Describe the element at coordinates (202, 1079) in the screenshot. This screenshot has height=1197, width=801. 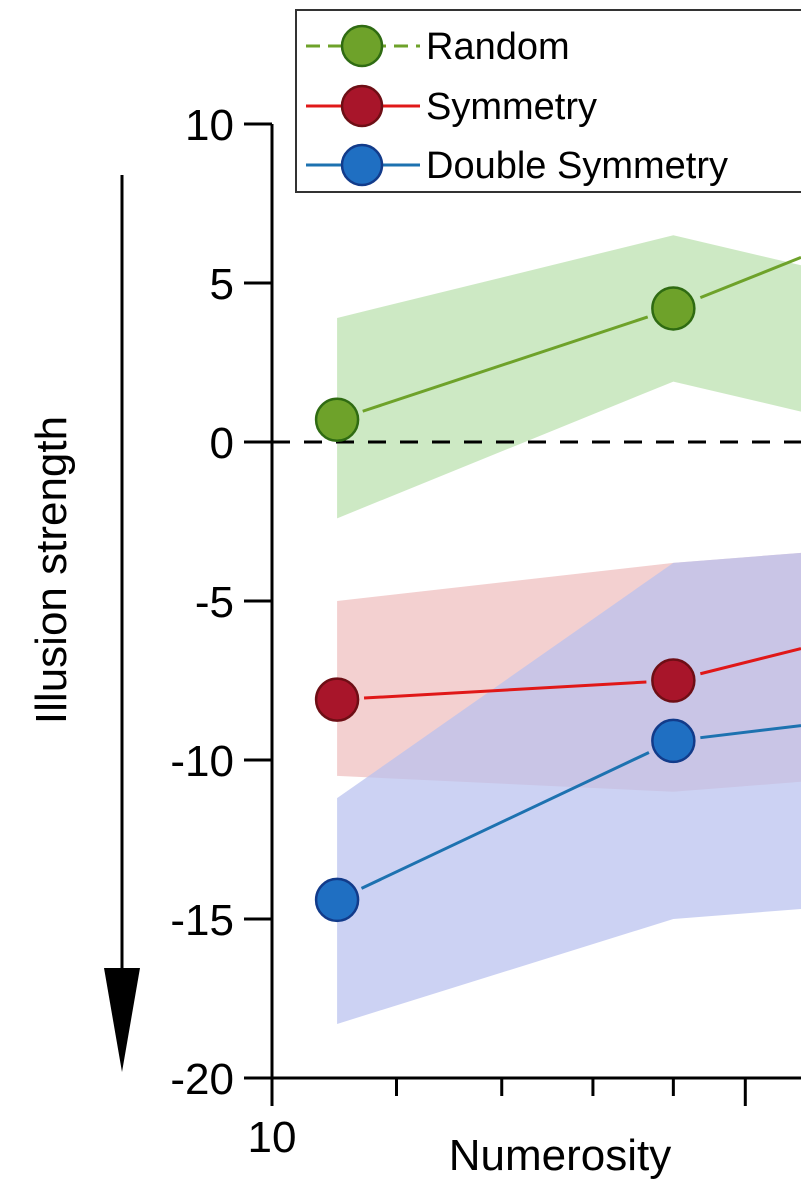
I see `y-tick-label: -20` at that location.